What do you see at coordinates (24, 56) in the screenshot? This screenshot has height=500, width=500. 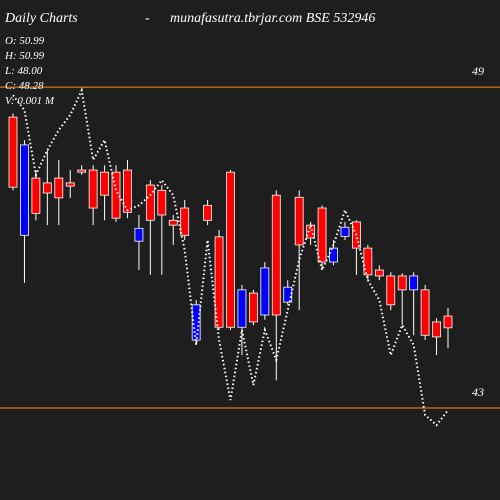 I see `info-line: H: 50.99` at bounding box center [24, 56].